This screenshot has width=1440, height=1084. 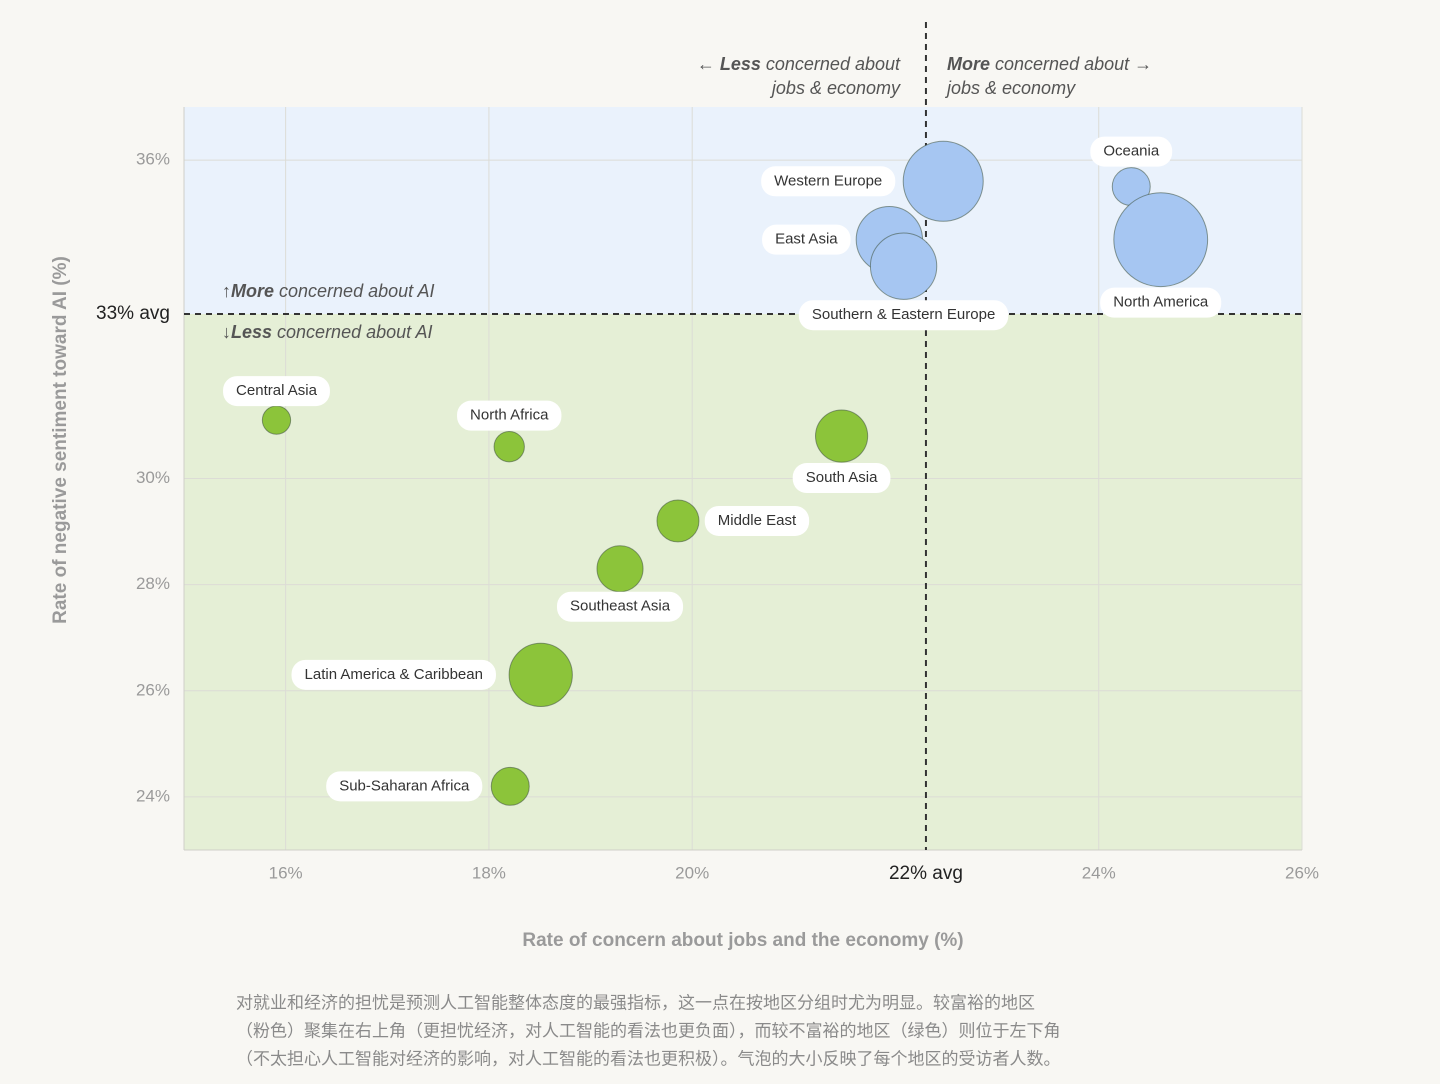 I want to click on y-tick-label: 26%, so click(x=153, y=689).